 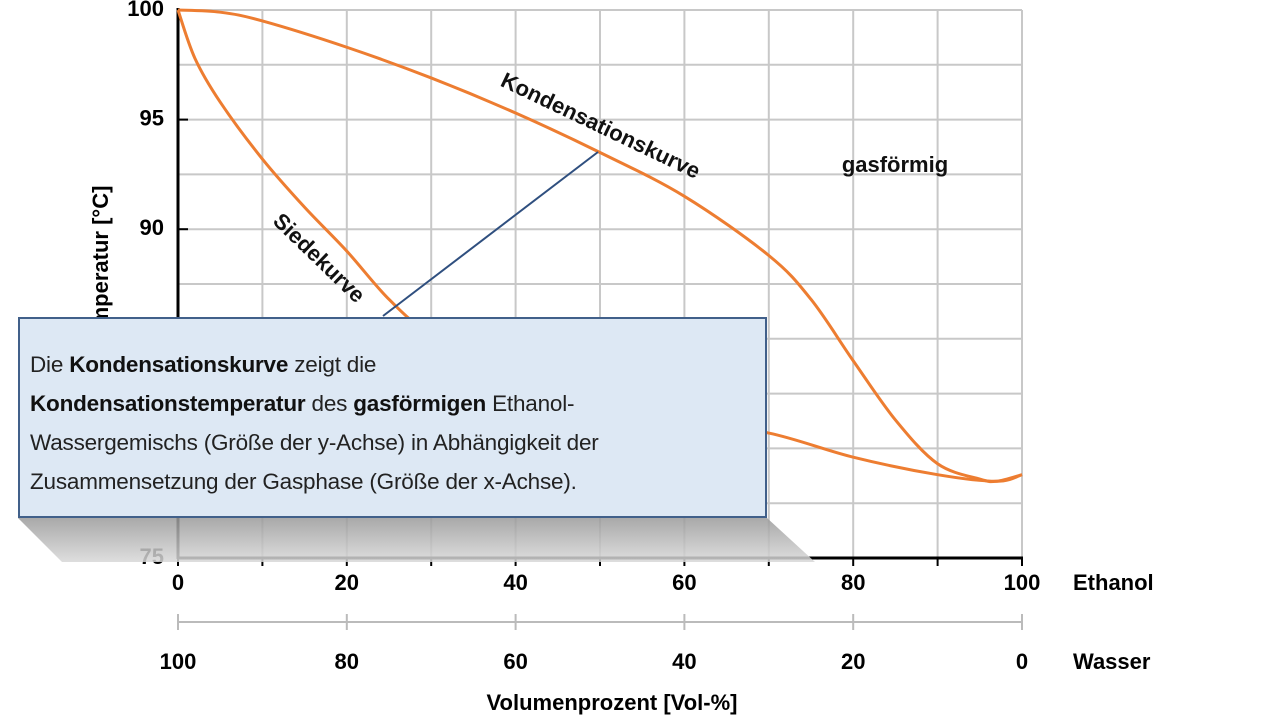 I want to click on callout-text: Ethanol-, so click(x=530, y=403).